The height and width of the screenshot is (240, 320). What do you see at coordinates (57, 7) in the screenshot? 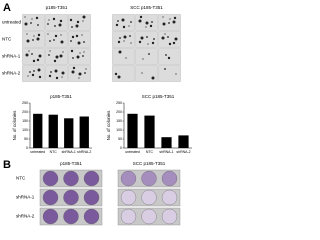
I see `grid-title: p185-T351` at bounding box center [57, 7].